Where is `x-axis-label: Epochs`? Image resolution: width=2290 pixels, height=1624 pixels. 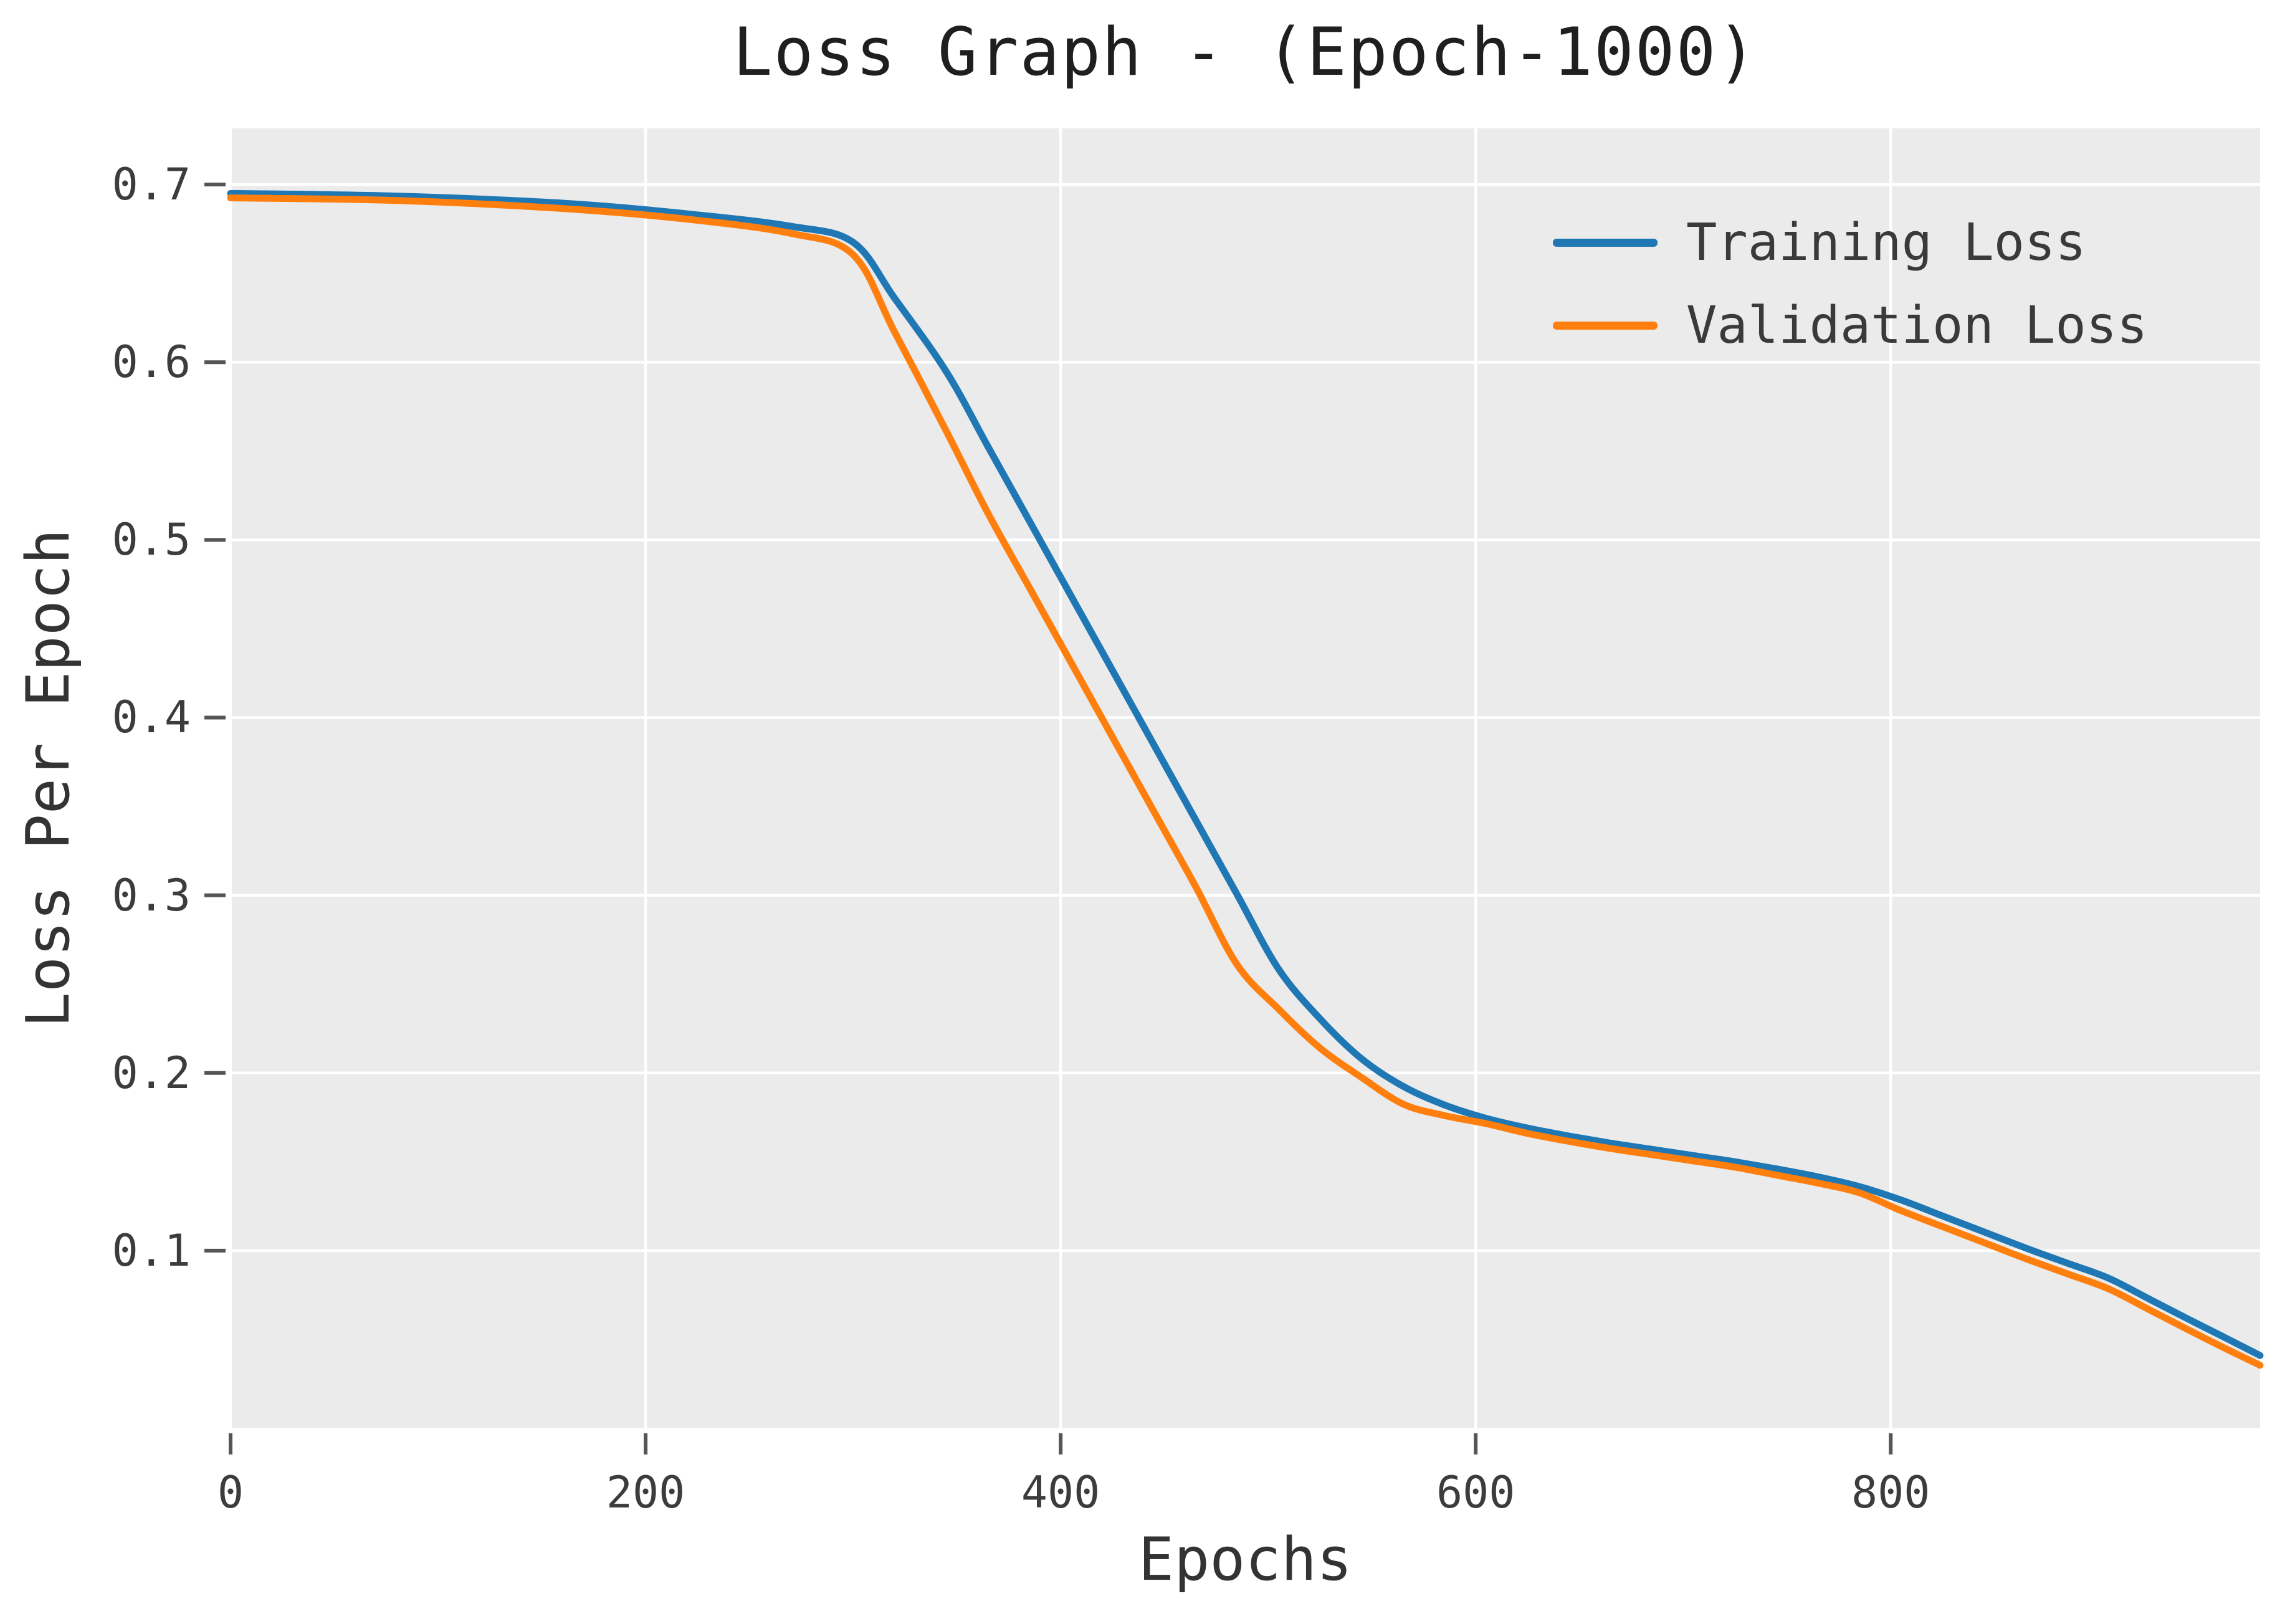 x-axis-label: Epochs is located at coordinates (1245, 1560).